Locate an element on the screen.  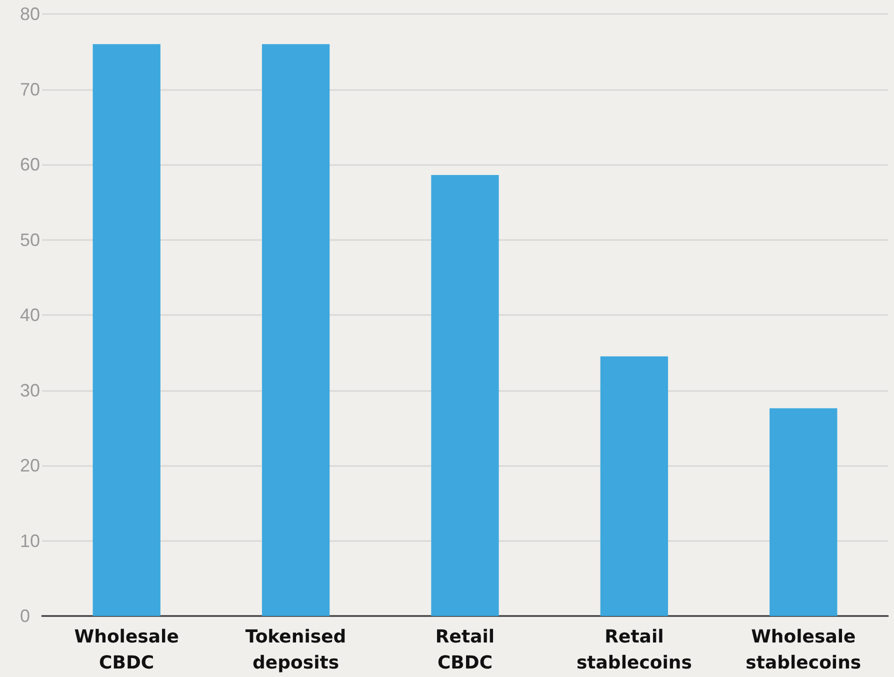
x-tick-label: Wholesale stablecoins is located at coordinates (804, 650).